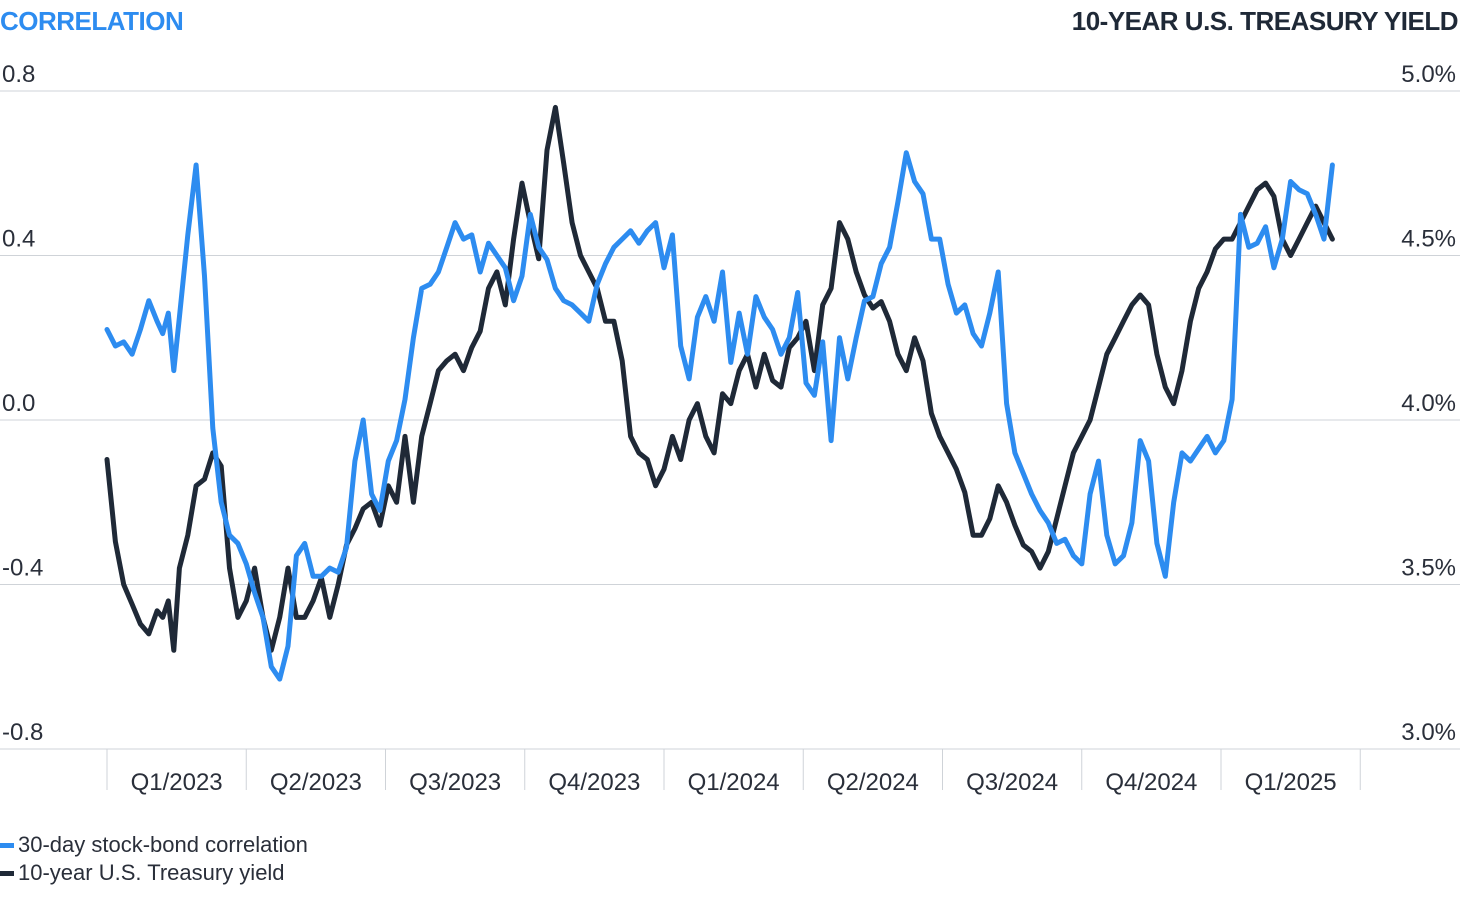  I want to click on x-tick-label: Q1/2023, so click(177, 782).